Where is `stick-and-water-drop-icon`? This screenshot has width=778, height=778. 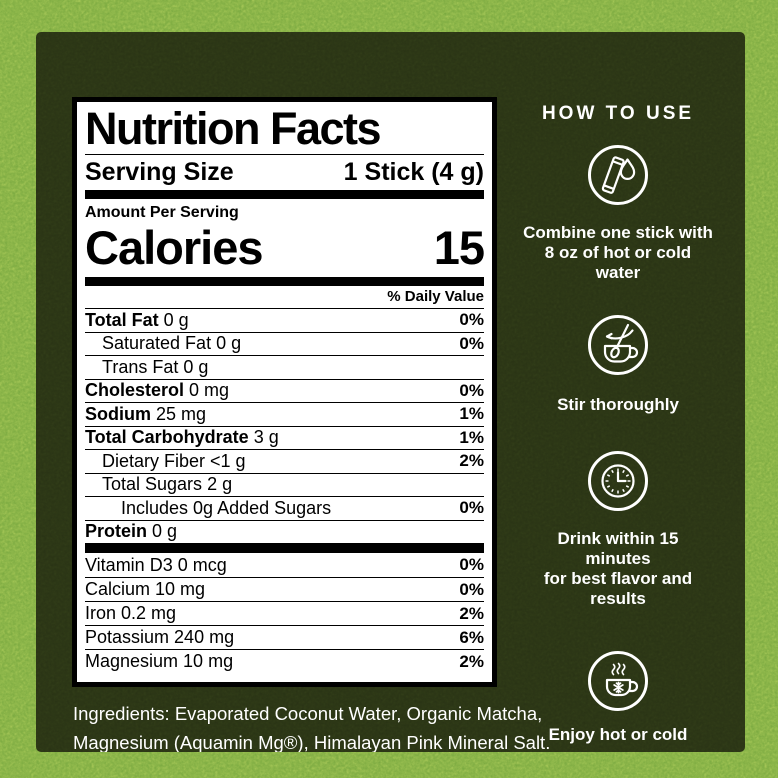
stick-and-water-drop-icon is located at coordinates (618, 175).